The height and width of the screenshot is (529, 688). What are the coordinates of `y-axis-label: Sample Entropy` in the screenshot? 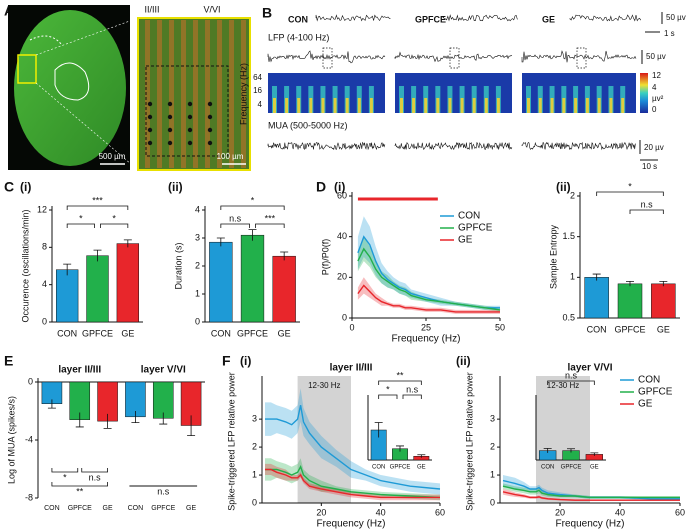 It's located at (553, 256).